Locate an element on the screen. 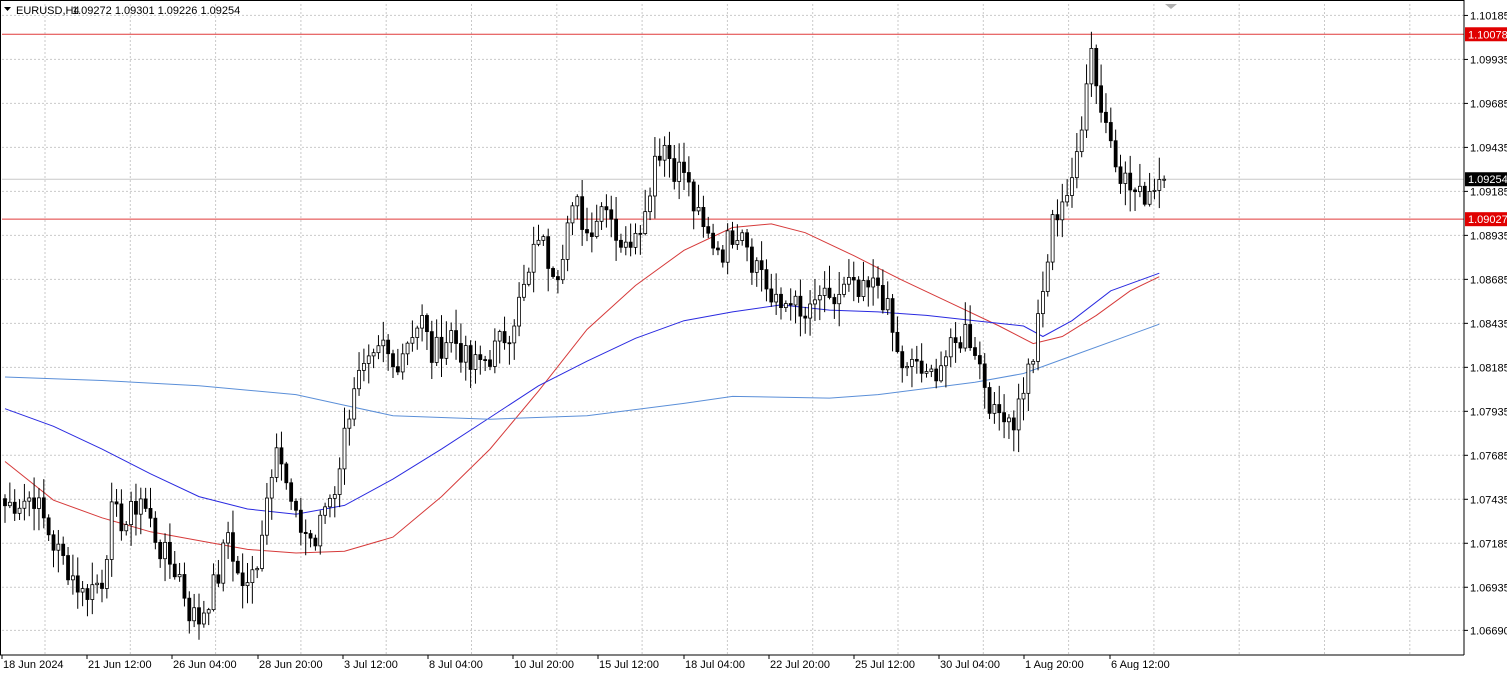  price-tick-label: 1.09435 is located at coordinates (1488, 148).